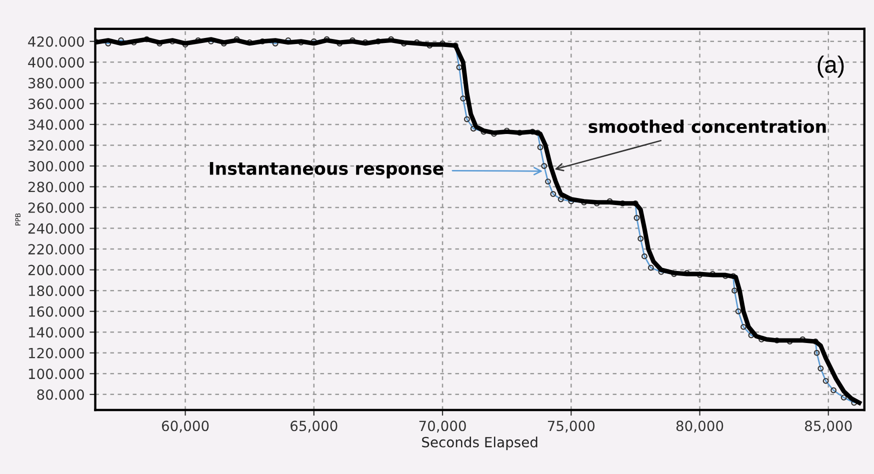  I want to click on x-axis-title: Seconds Elapsed, so click(480, 443).